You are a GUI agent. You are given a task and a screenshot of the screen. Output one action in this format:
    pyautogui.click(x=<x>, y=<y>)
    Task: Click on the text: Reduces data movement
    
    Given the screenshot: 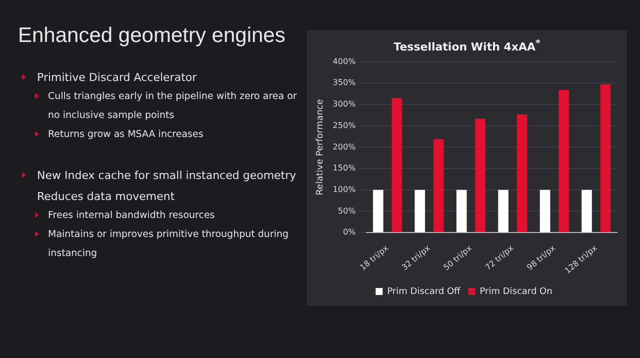 What is the action you would take?
    pyautogui.click(x=106, y=196)
    